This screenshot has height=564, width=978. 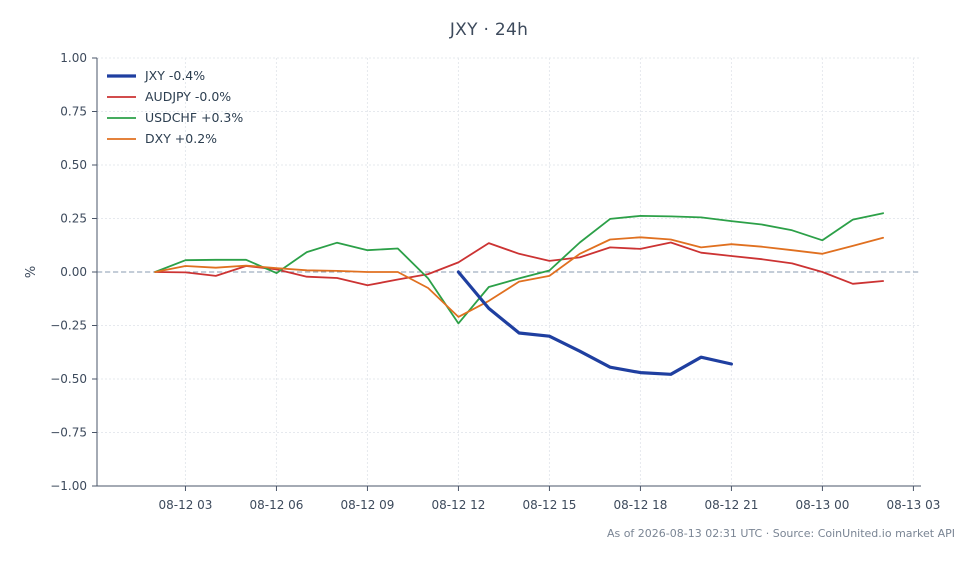 What do you see at coordinates (822, 505) in the screenshot?
I see `x-tick-label: 08-13 00` at bounding box center [822, 505].